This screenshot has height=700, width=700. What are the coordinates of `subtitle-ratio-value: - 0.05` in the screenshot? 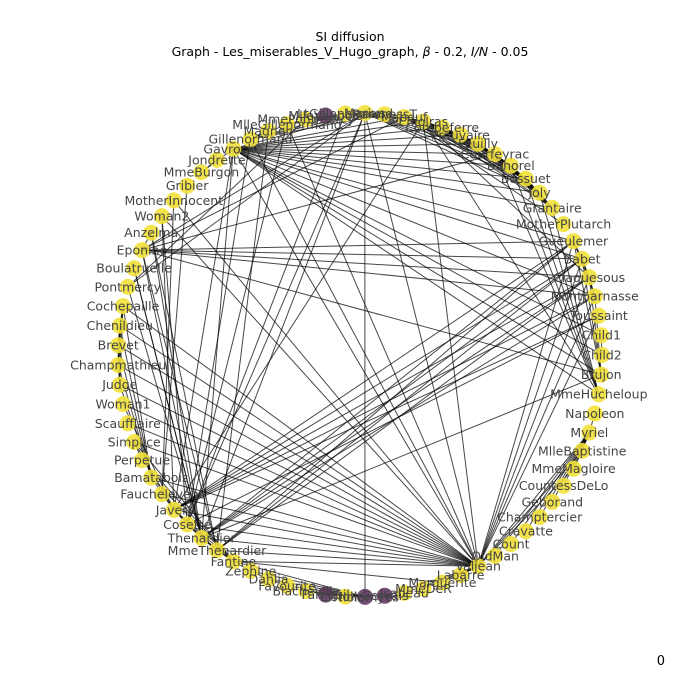 It's located at (508, 51).